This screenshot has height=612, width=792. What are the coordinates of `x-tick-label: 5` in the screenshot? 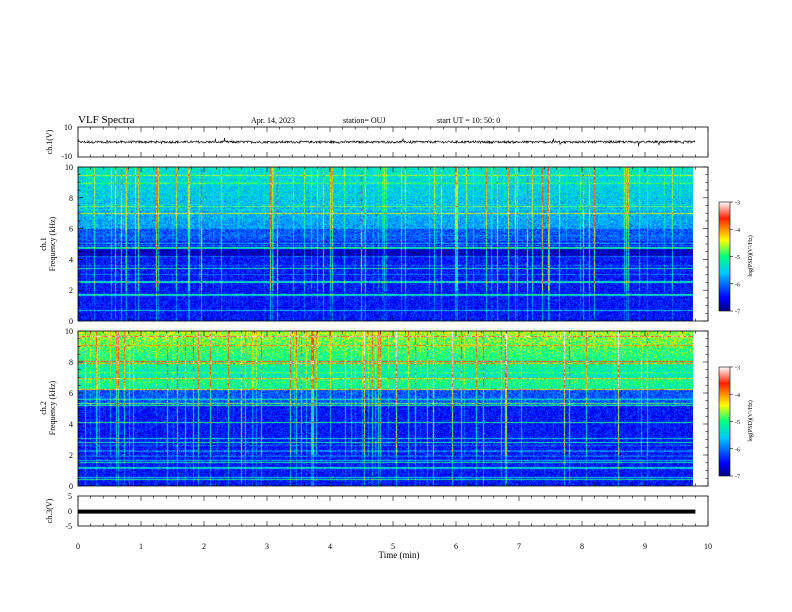 It's located at (393, 546).